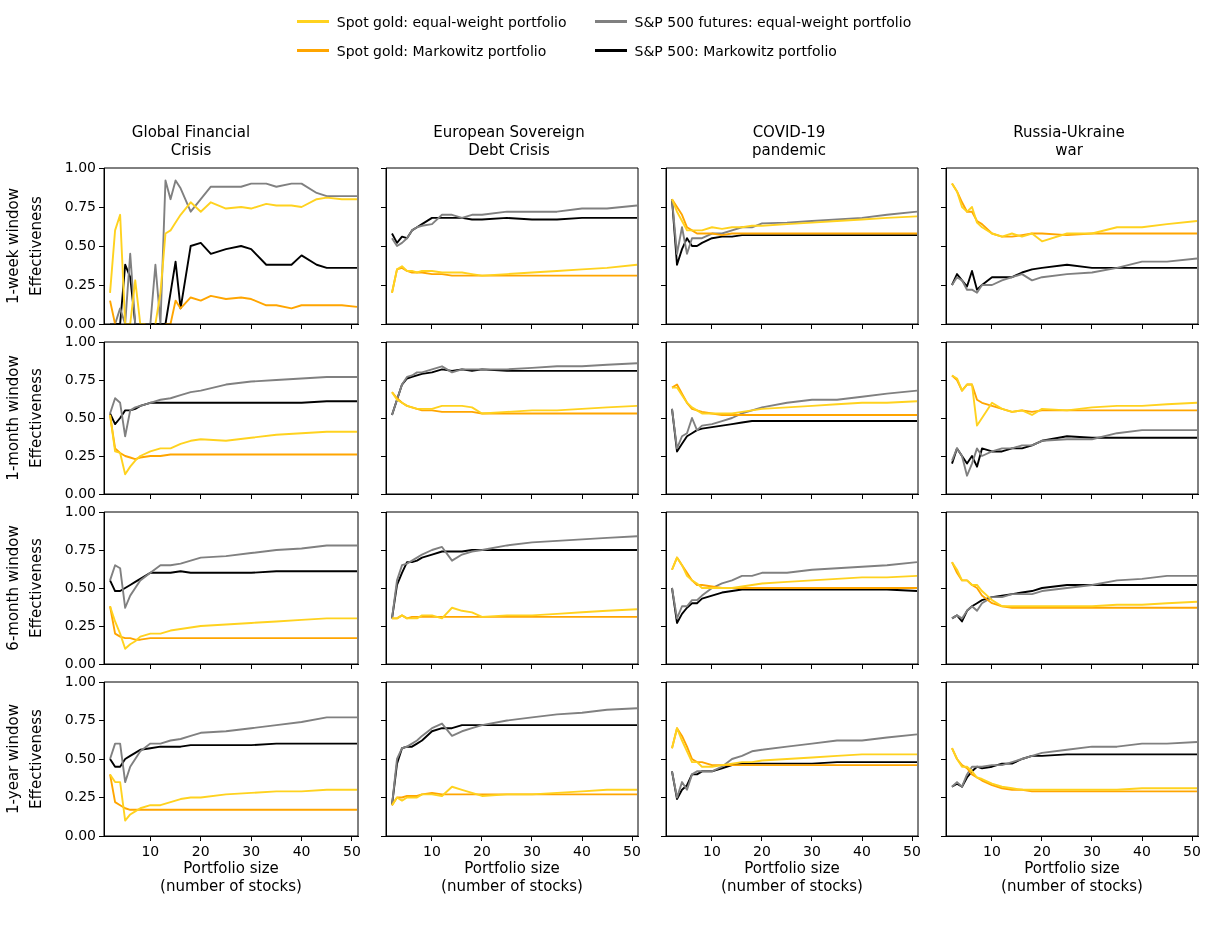  What do you see at coordinates (735, 50) in the screenshot?
I see `legend-label: S&P 500: Markowitz portfolio` at bounding box center [735, 50].